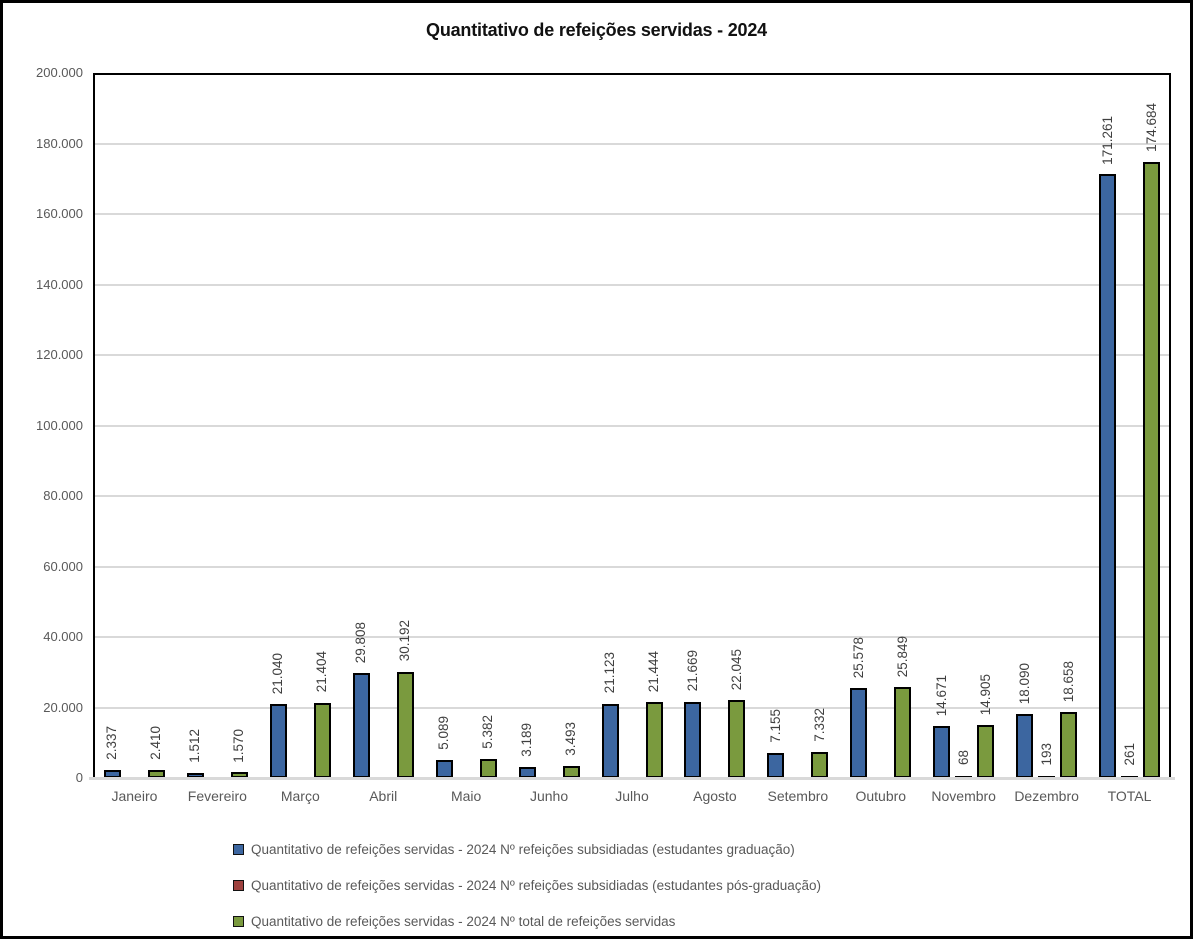 The height and width of the screenshot is (939, 1193). I want to click on x-axis-label-abril: Abril, so click(383, 796).